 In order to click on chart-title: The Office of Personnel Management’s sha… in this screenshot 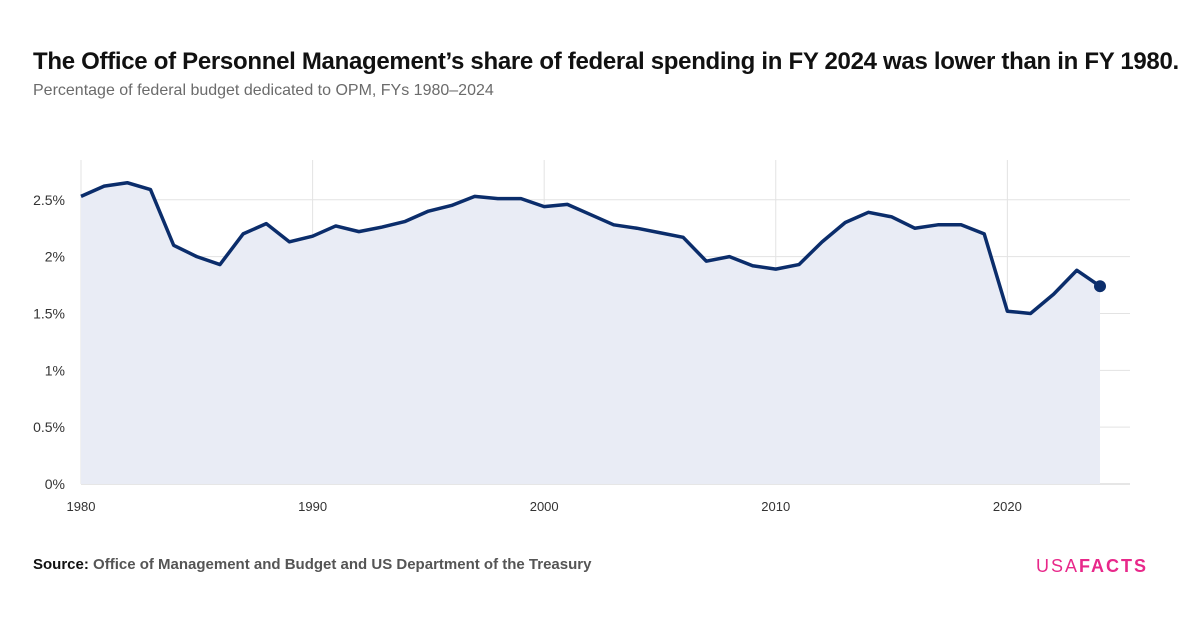, I will do `click(606, 61)`.